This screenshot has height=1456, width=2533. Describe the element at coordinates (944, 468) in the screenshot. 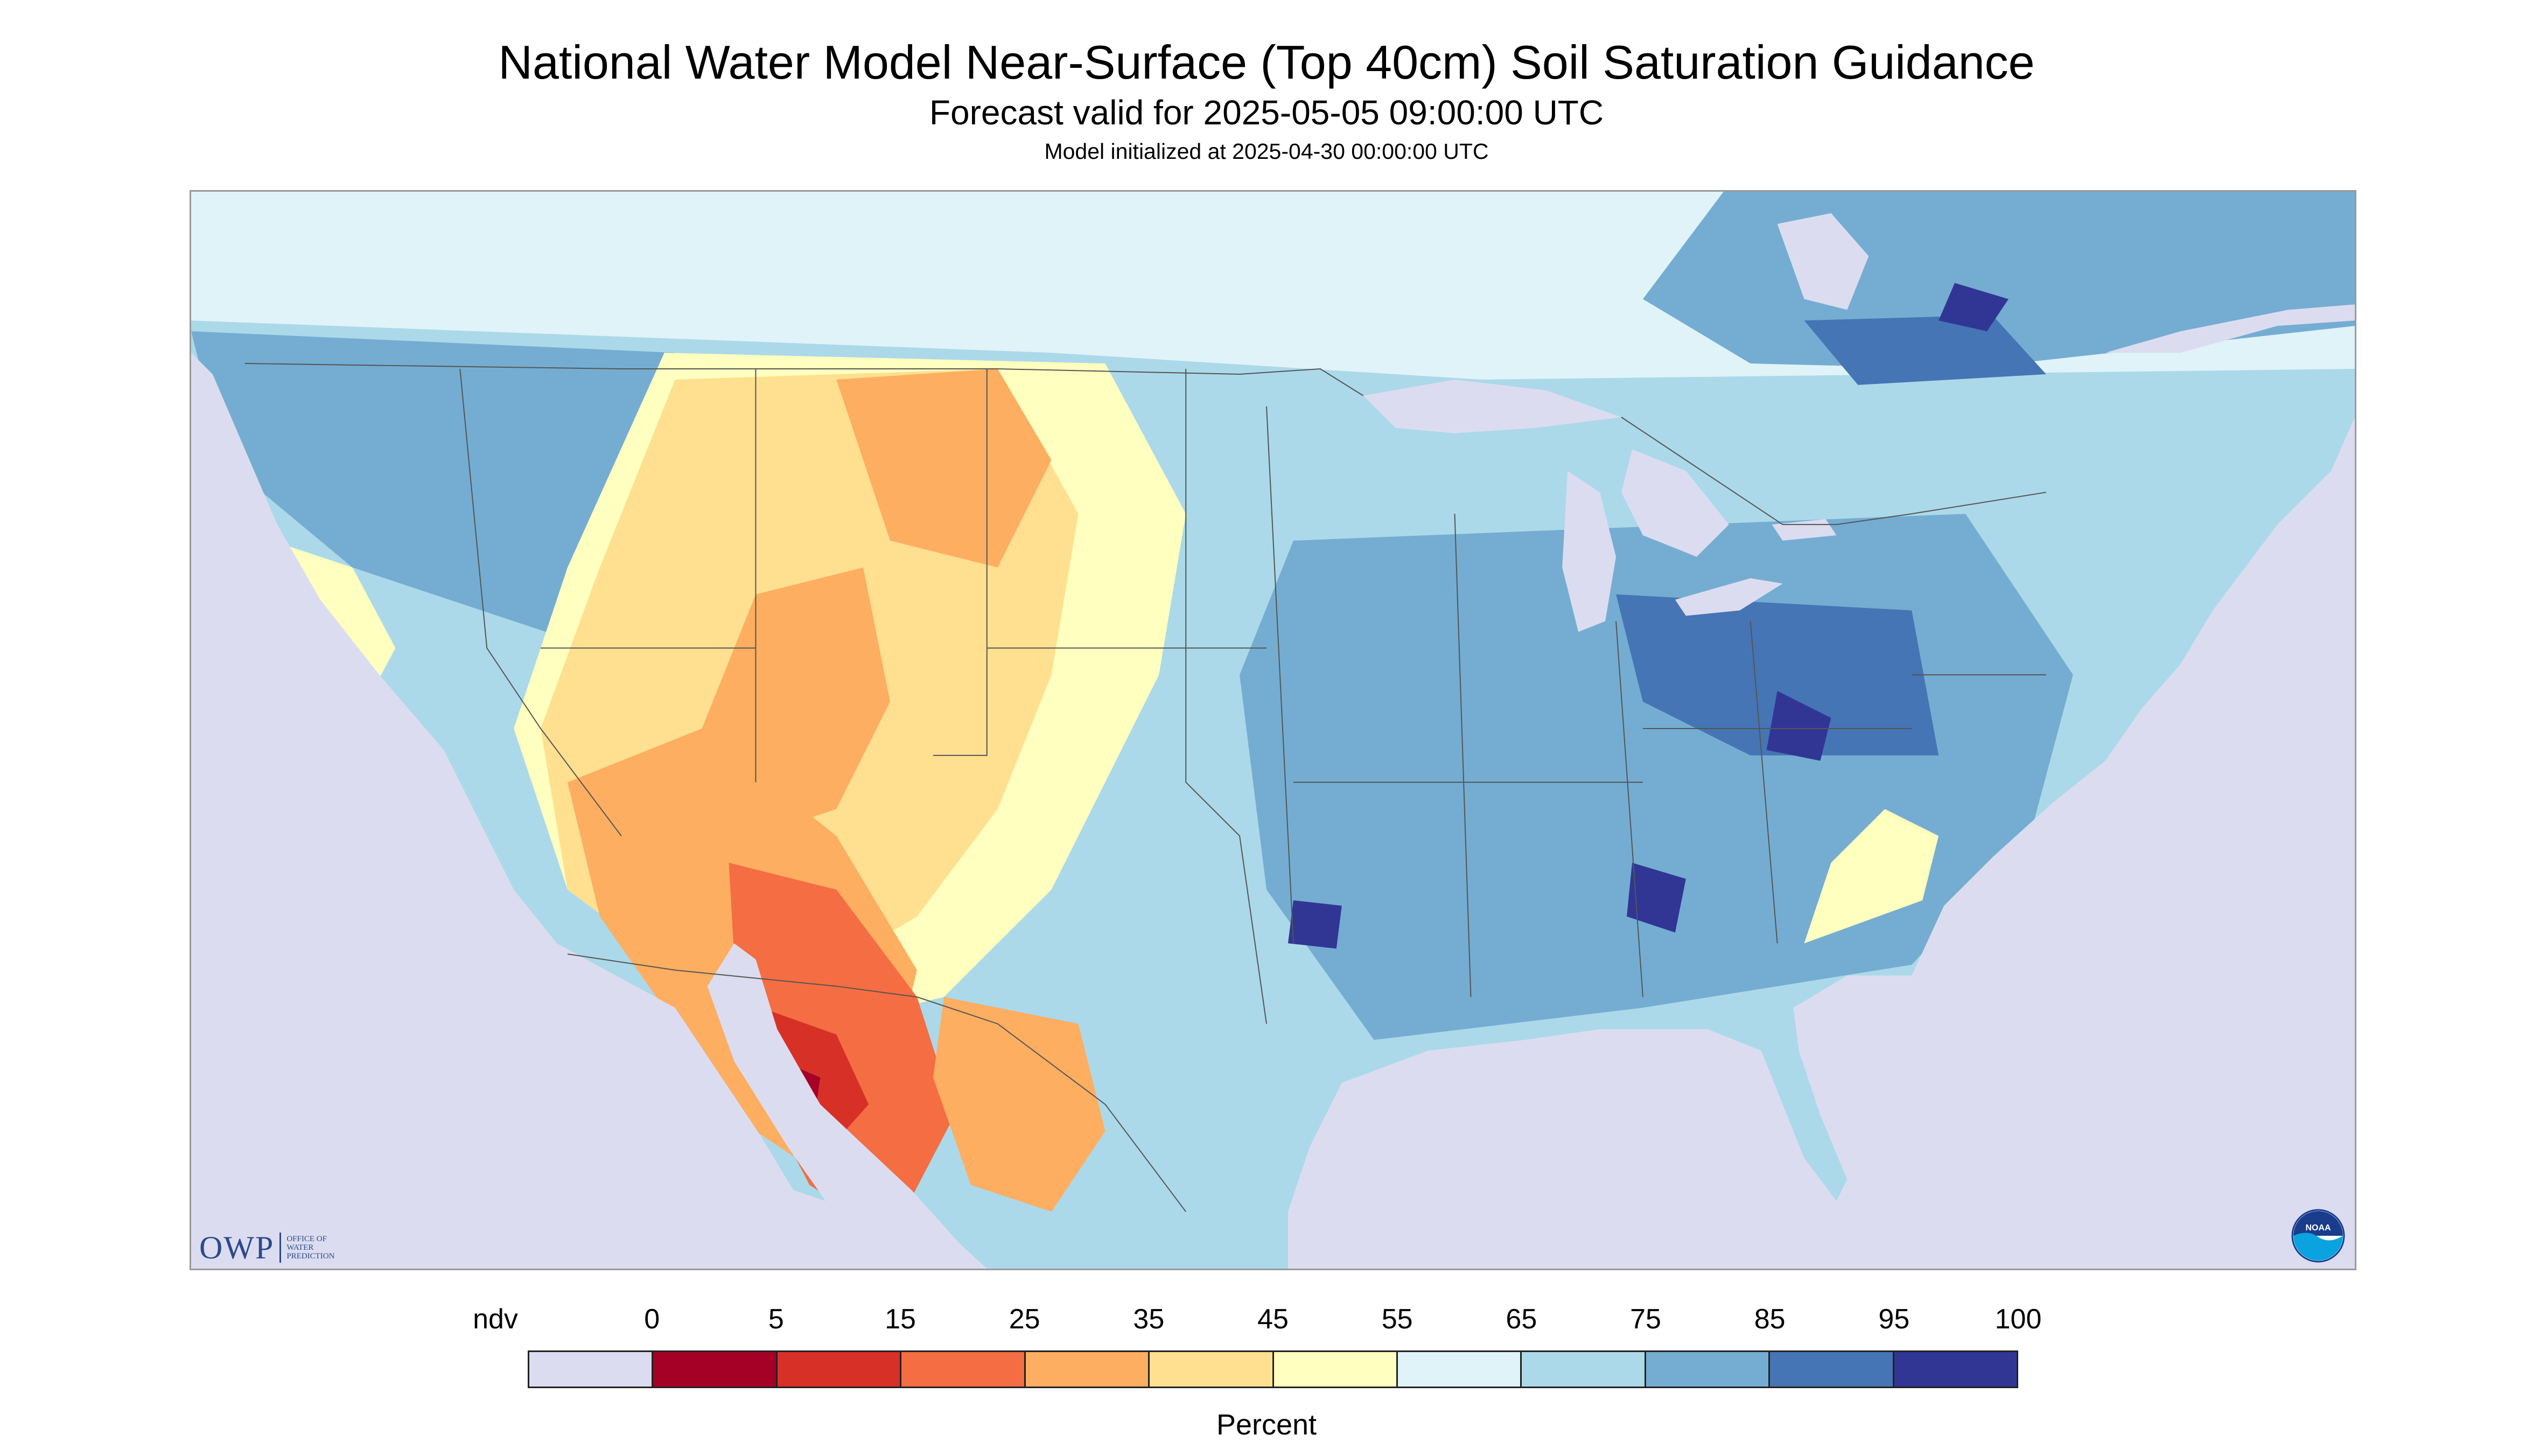

I see `wyoming-montana-dry-zone` at that location.